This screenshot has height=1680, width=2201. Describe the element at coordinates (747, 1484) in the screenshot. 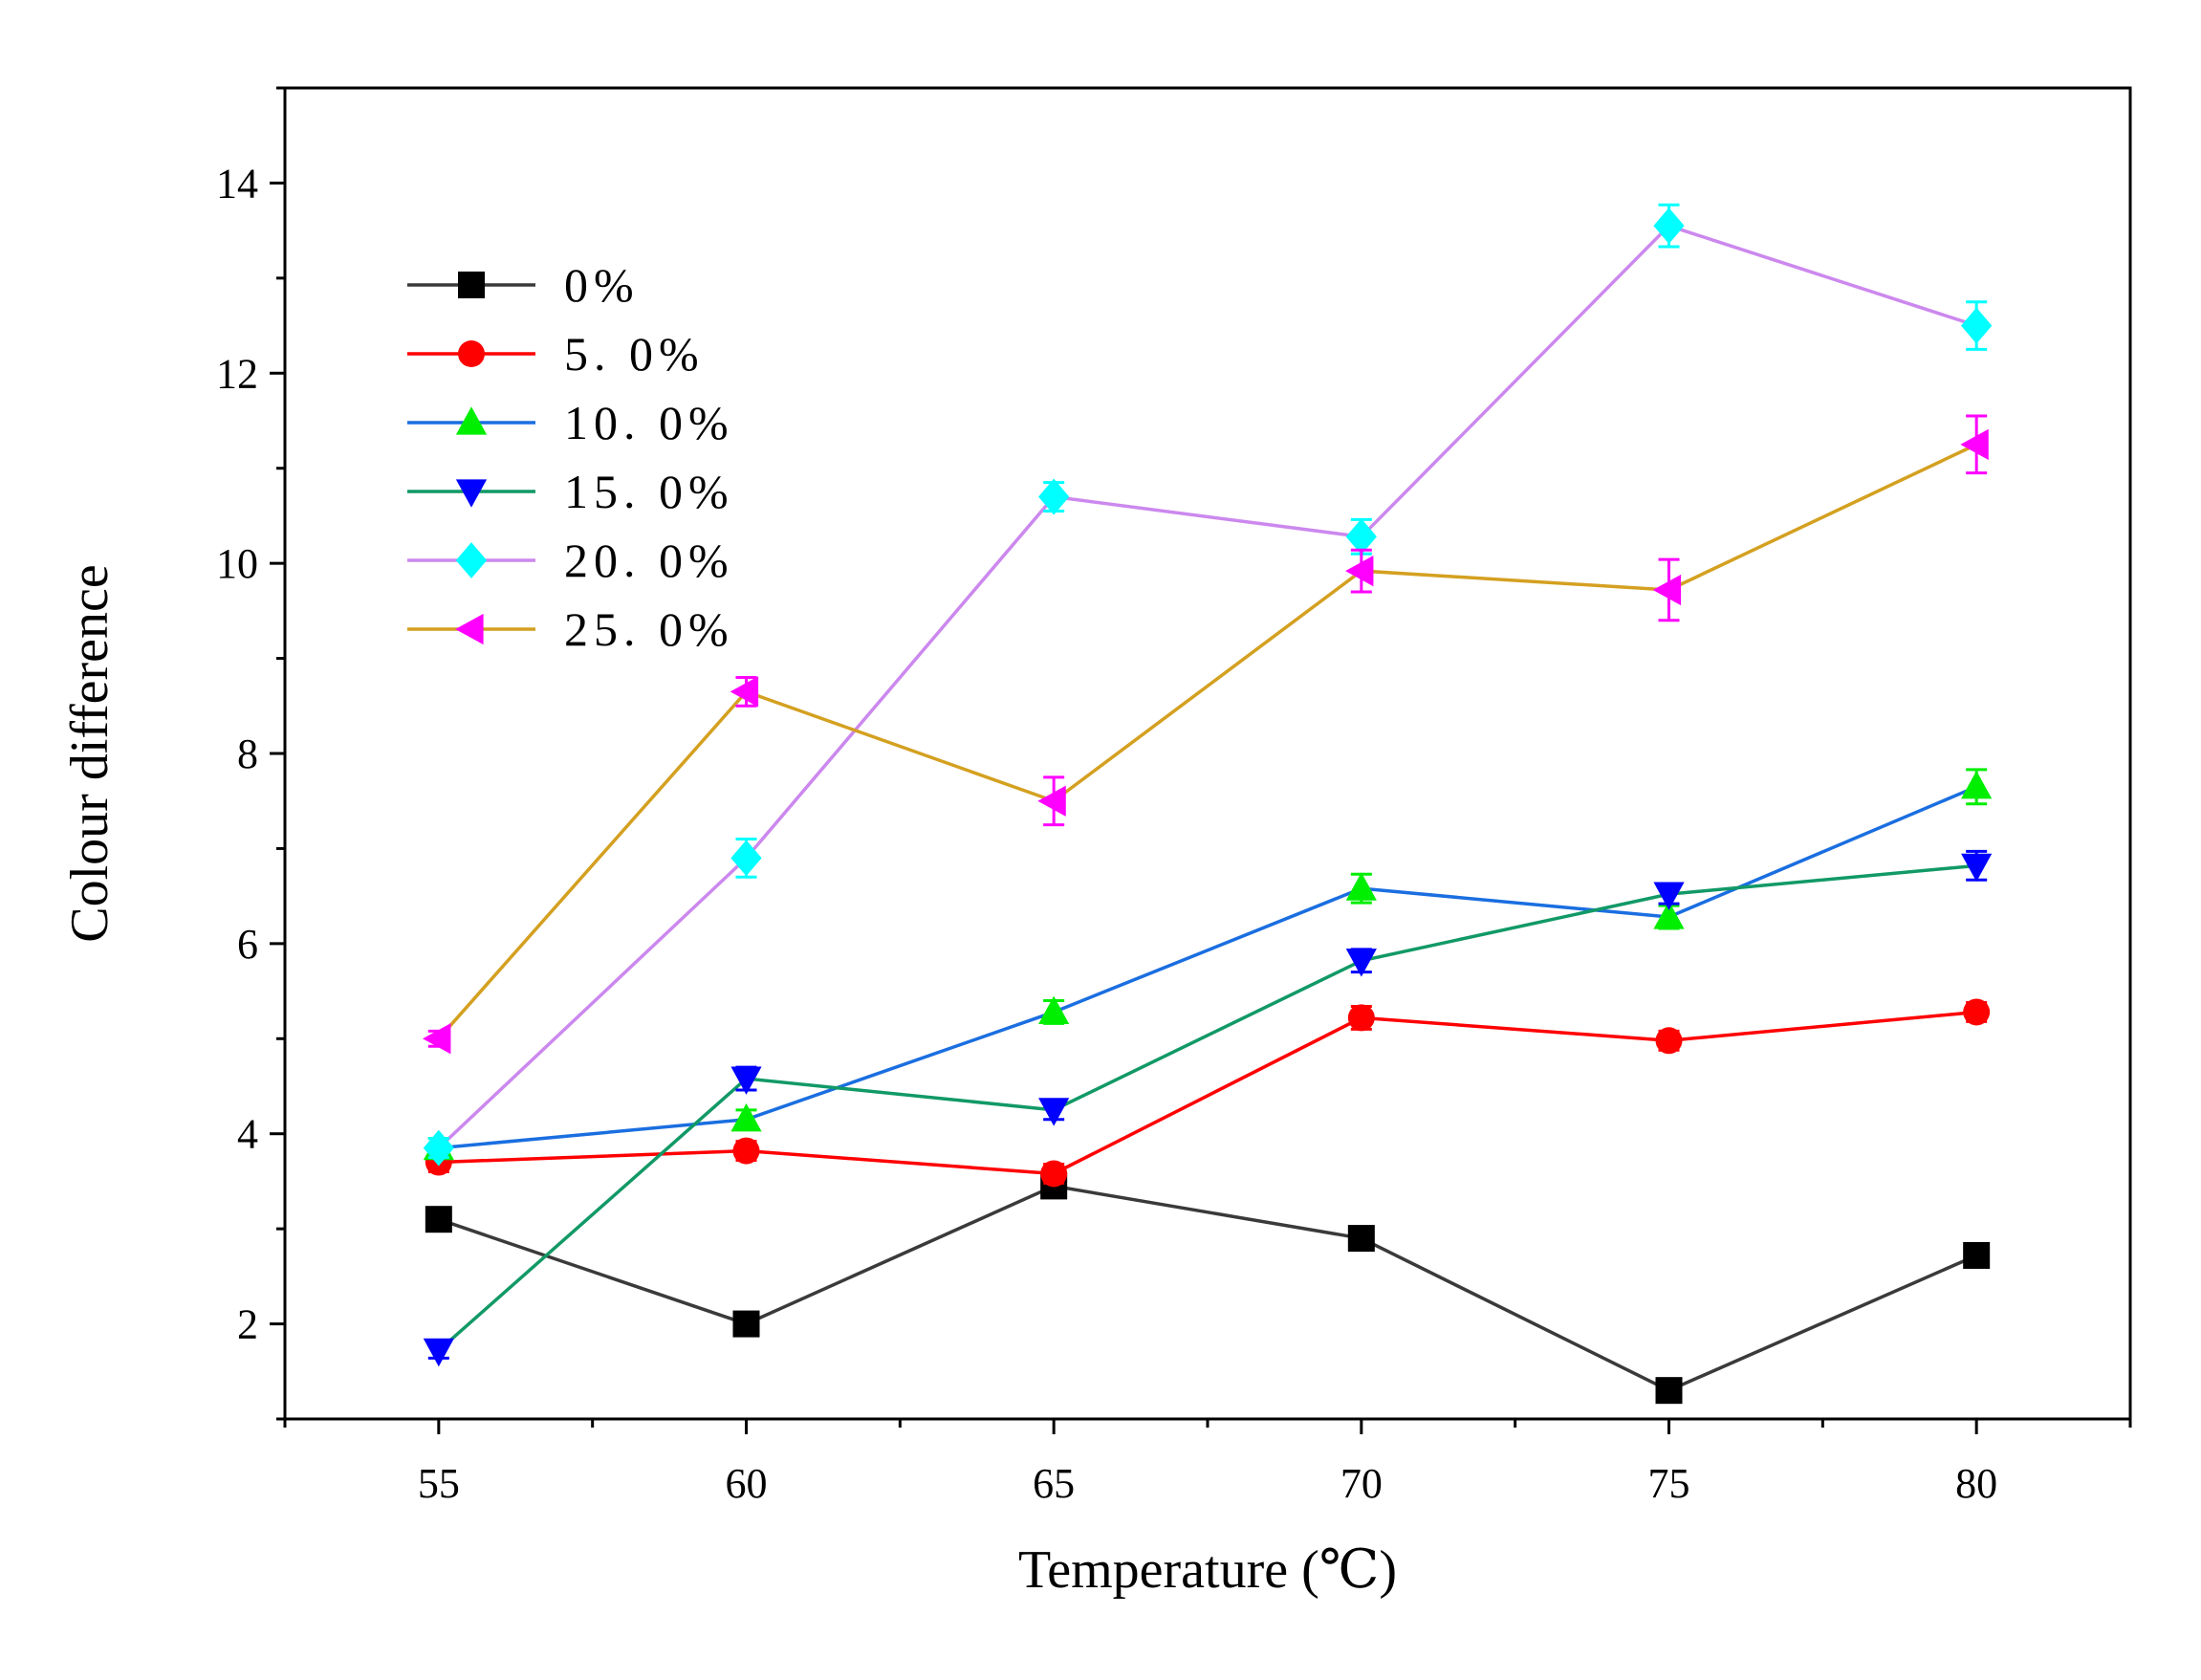

I see `x-tick-label: 60` at that location.